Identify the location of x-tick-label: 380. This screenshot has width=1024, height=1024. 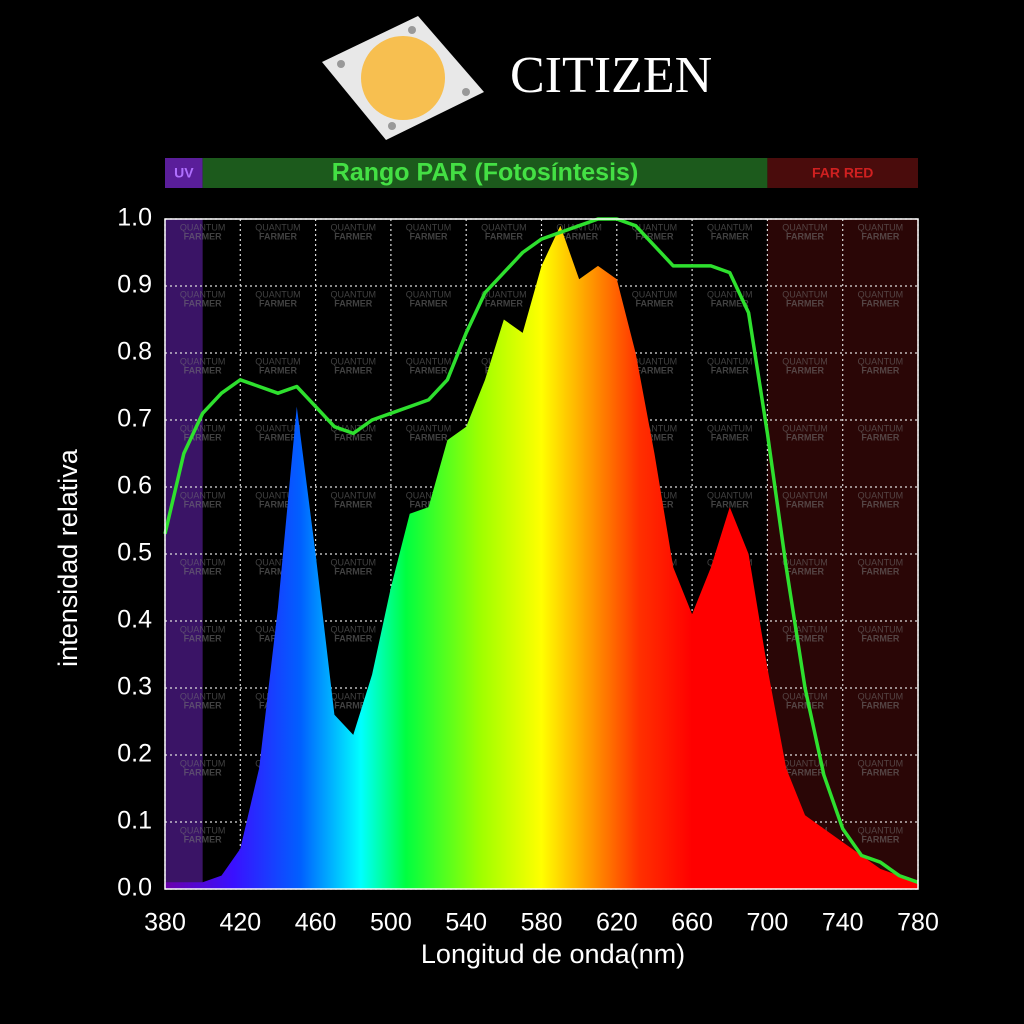
(165, 923).